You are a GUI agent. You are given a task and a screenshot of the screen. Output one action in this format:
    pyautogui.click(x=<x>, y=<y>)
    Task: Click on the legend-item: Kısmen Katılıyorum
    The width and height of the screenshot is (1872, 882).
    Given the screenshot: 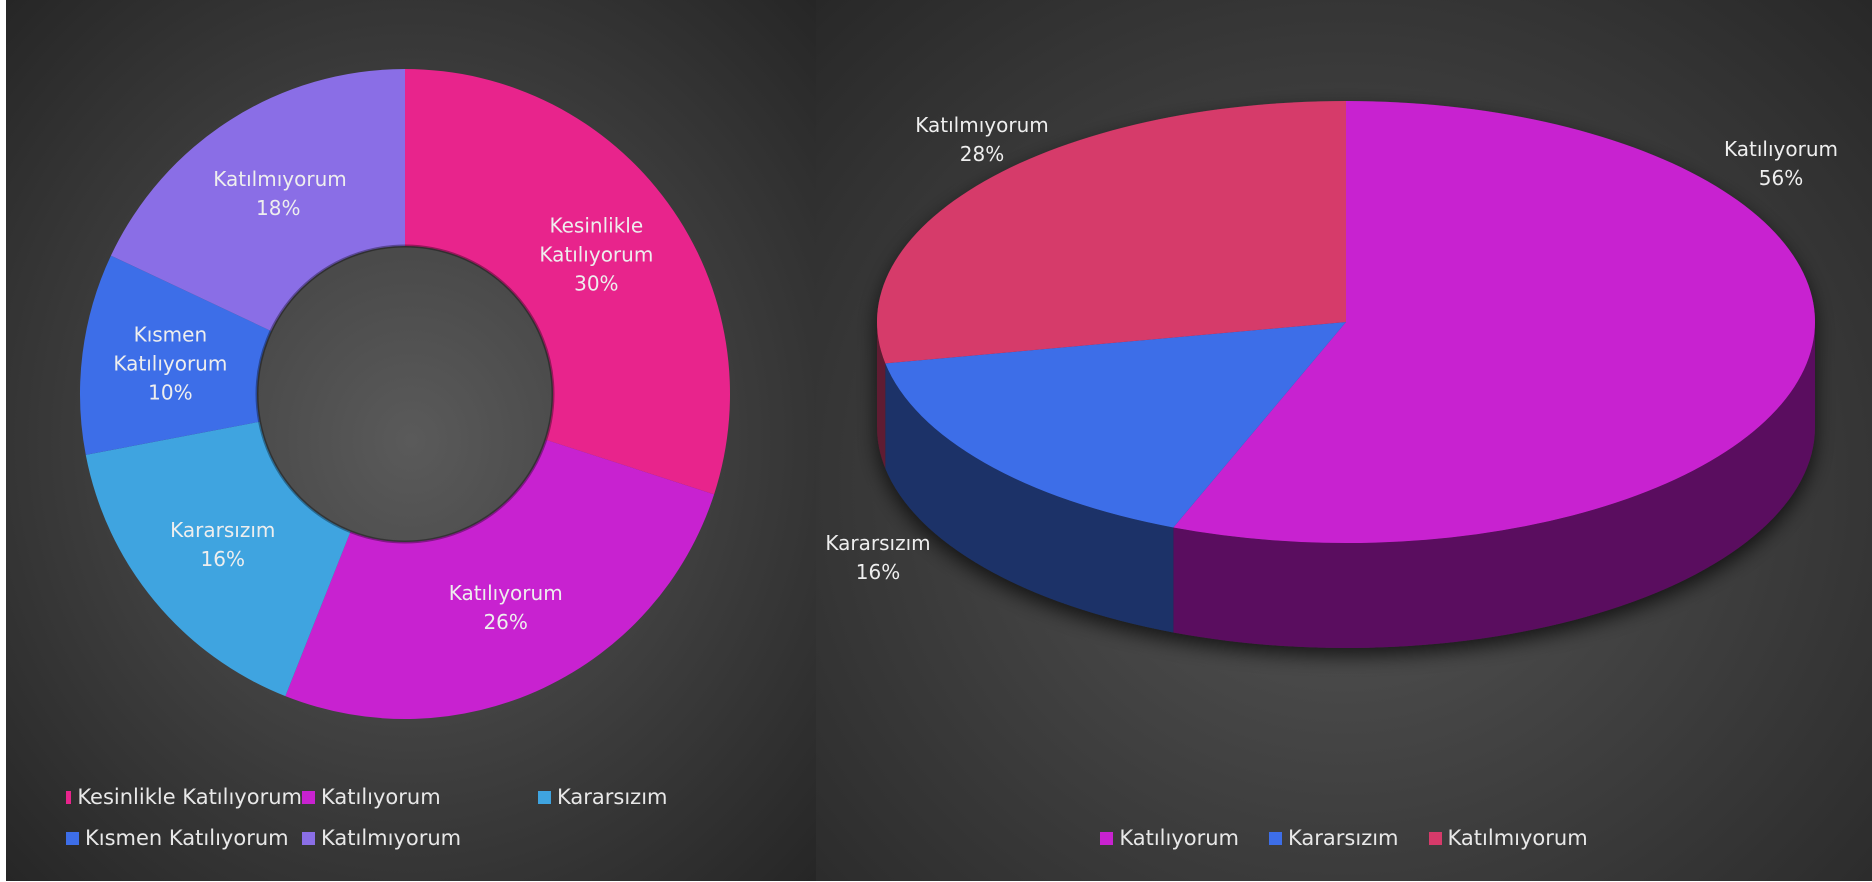 What is the action you would take?
    pyautogui.click(x=184, y=838)
    